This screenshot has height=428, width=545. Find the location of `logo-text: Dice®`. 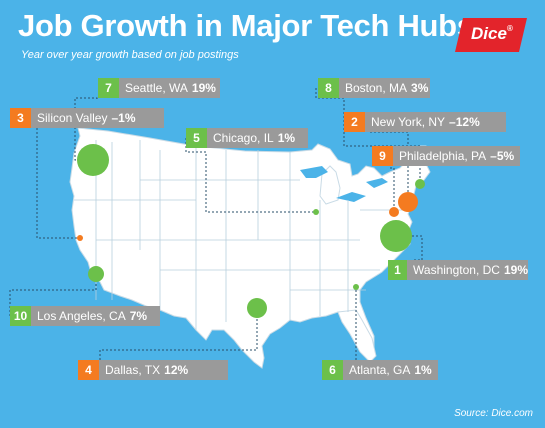

logo-text: Dice® is located at coordinates (492, 34).